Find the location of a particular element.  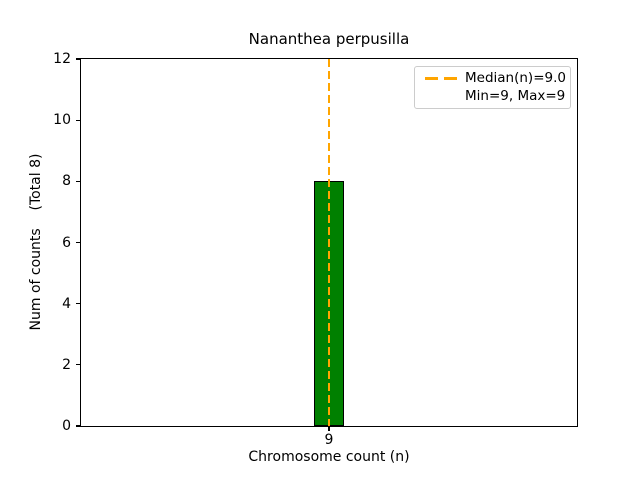

legend: Median(n)=9.0 Min=9, Max=9 is located at coordinates (492, 87).